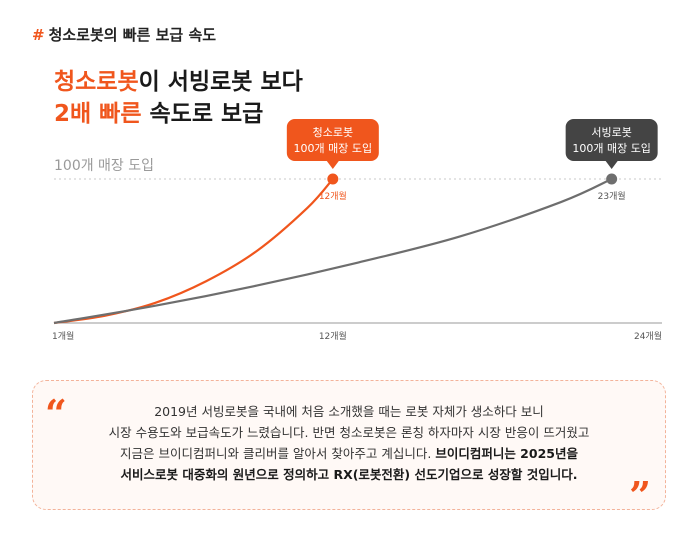 This screenshot has height=558, width=700. Describe the element at coordinates (63, 336) in the screenshot. I see `x-tick-label: 1개월` at that location.